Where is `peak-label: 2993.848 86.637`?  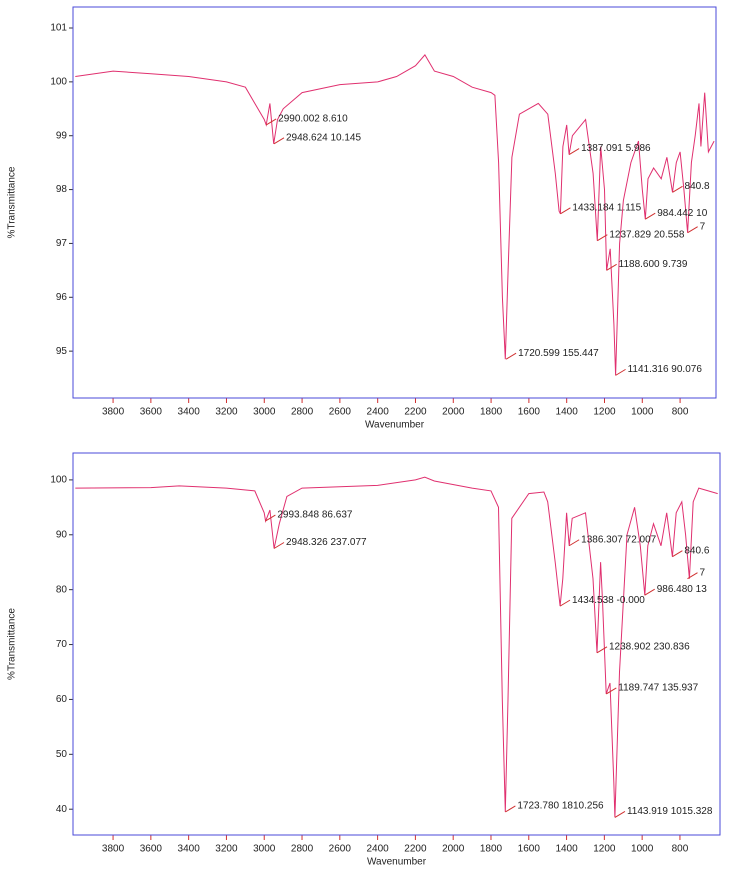
peak-label: 2993.848 86.637 is located at coordinates (315, 515).